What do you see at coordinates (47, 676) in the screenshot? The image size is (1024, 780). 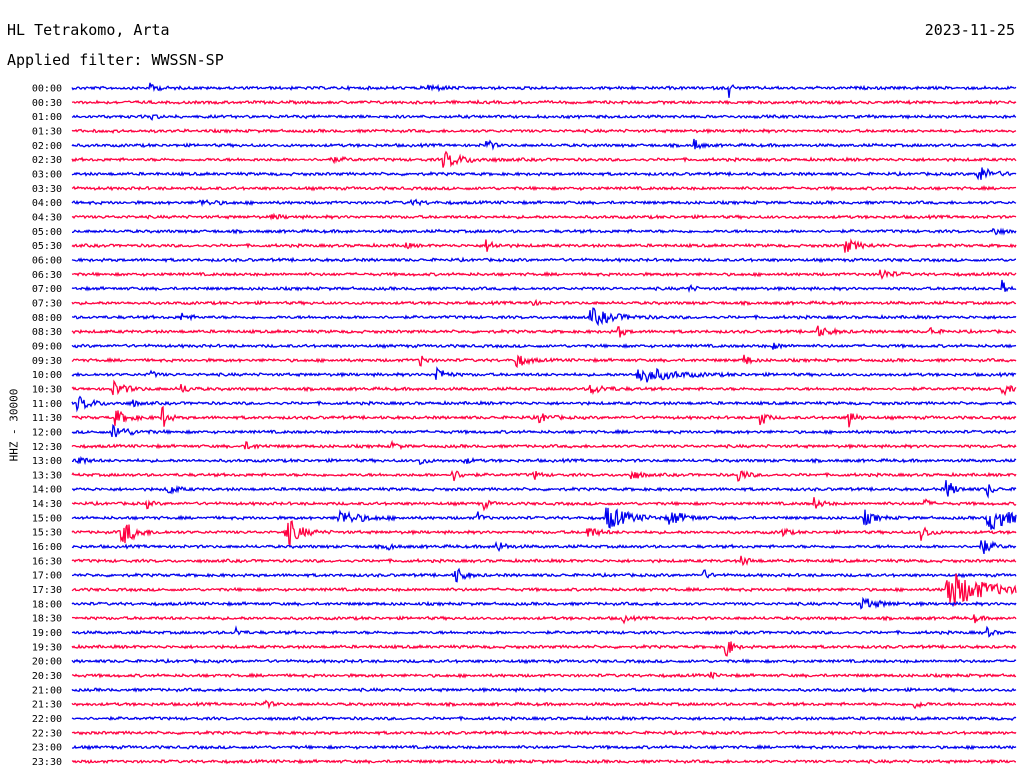 I see `row-time-label: 20:30` at bounding box center [47, 676].